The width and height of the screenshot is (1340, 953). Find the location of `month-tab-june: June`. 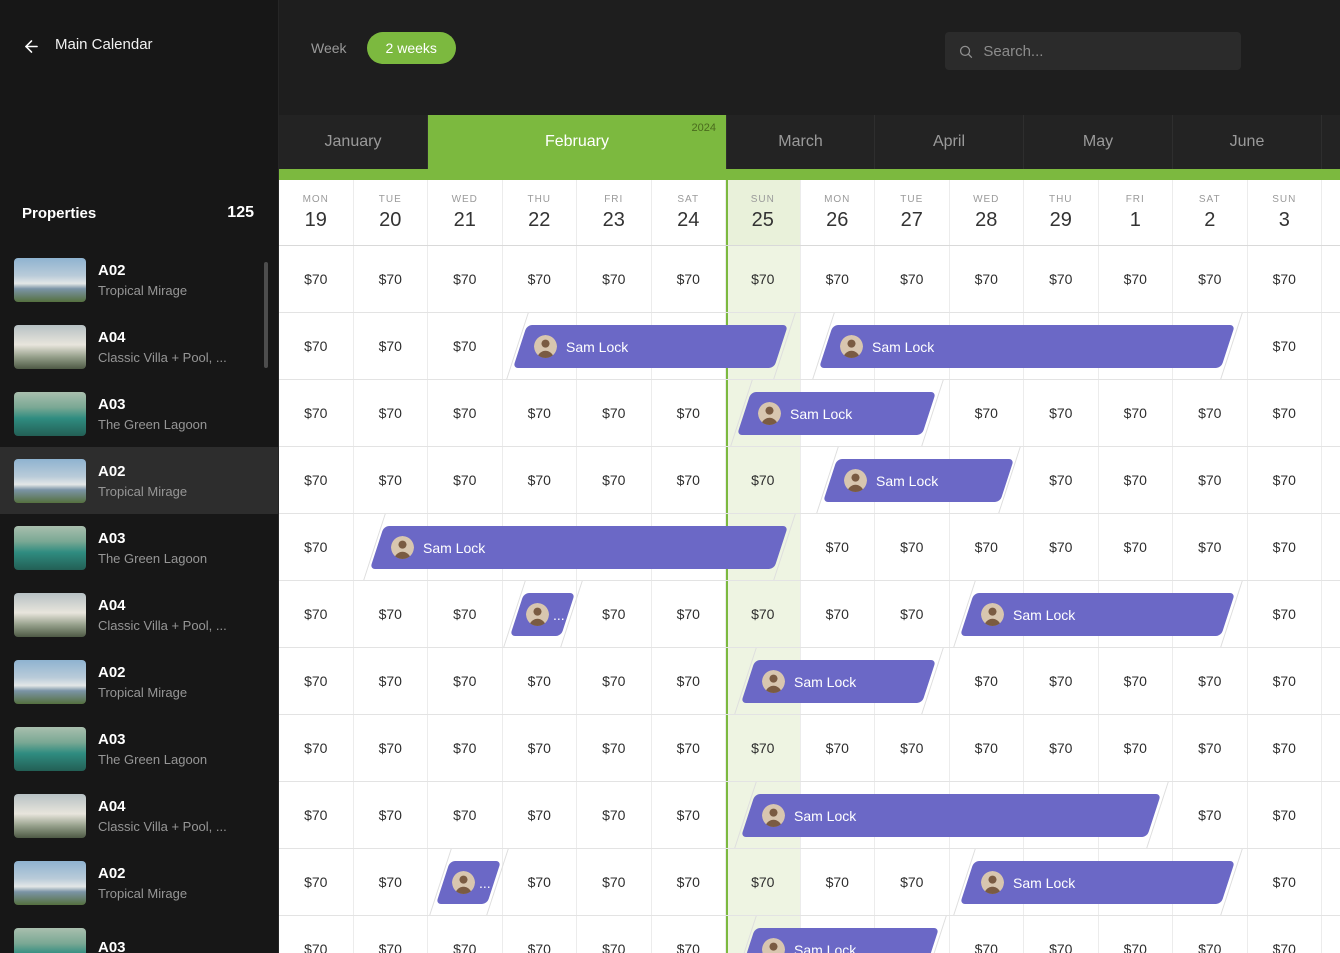

month-tab-june: June is located at coordinates (1247, 142).